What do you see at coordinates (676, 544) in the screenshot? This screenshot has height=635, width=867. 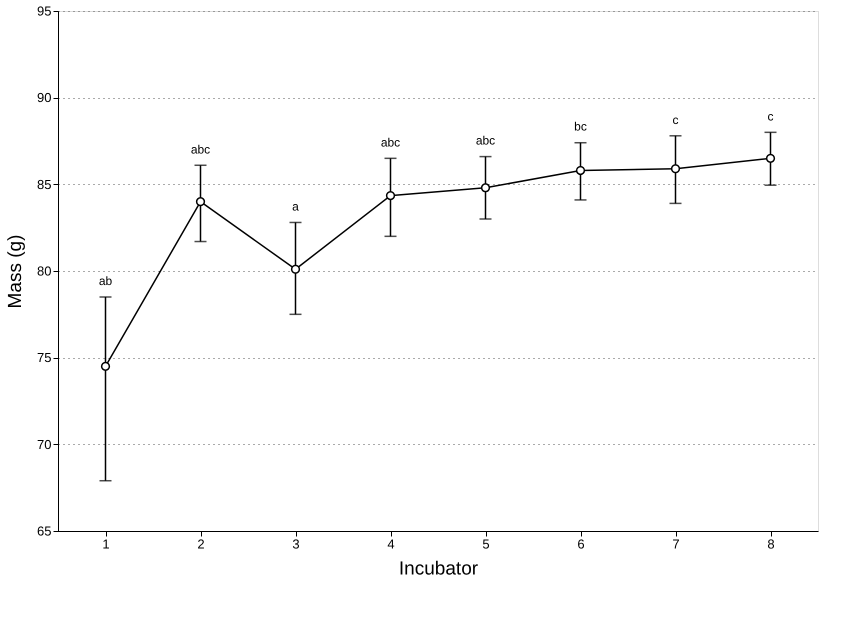 I see `x-tick-label: 7` at bounding box center [676, 544].